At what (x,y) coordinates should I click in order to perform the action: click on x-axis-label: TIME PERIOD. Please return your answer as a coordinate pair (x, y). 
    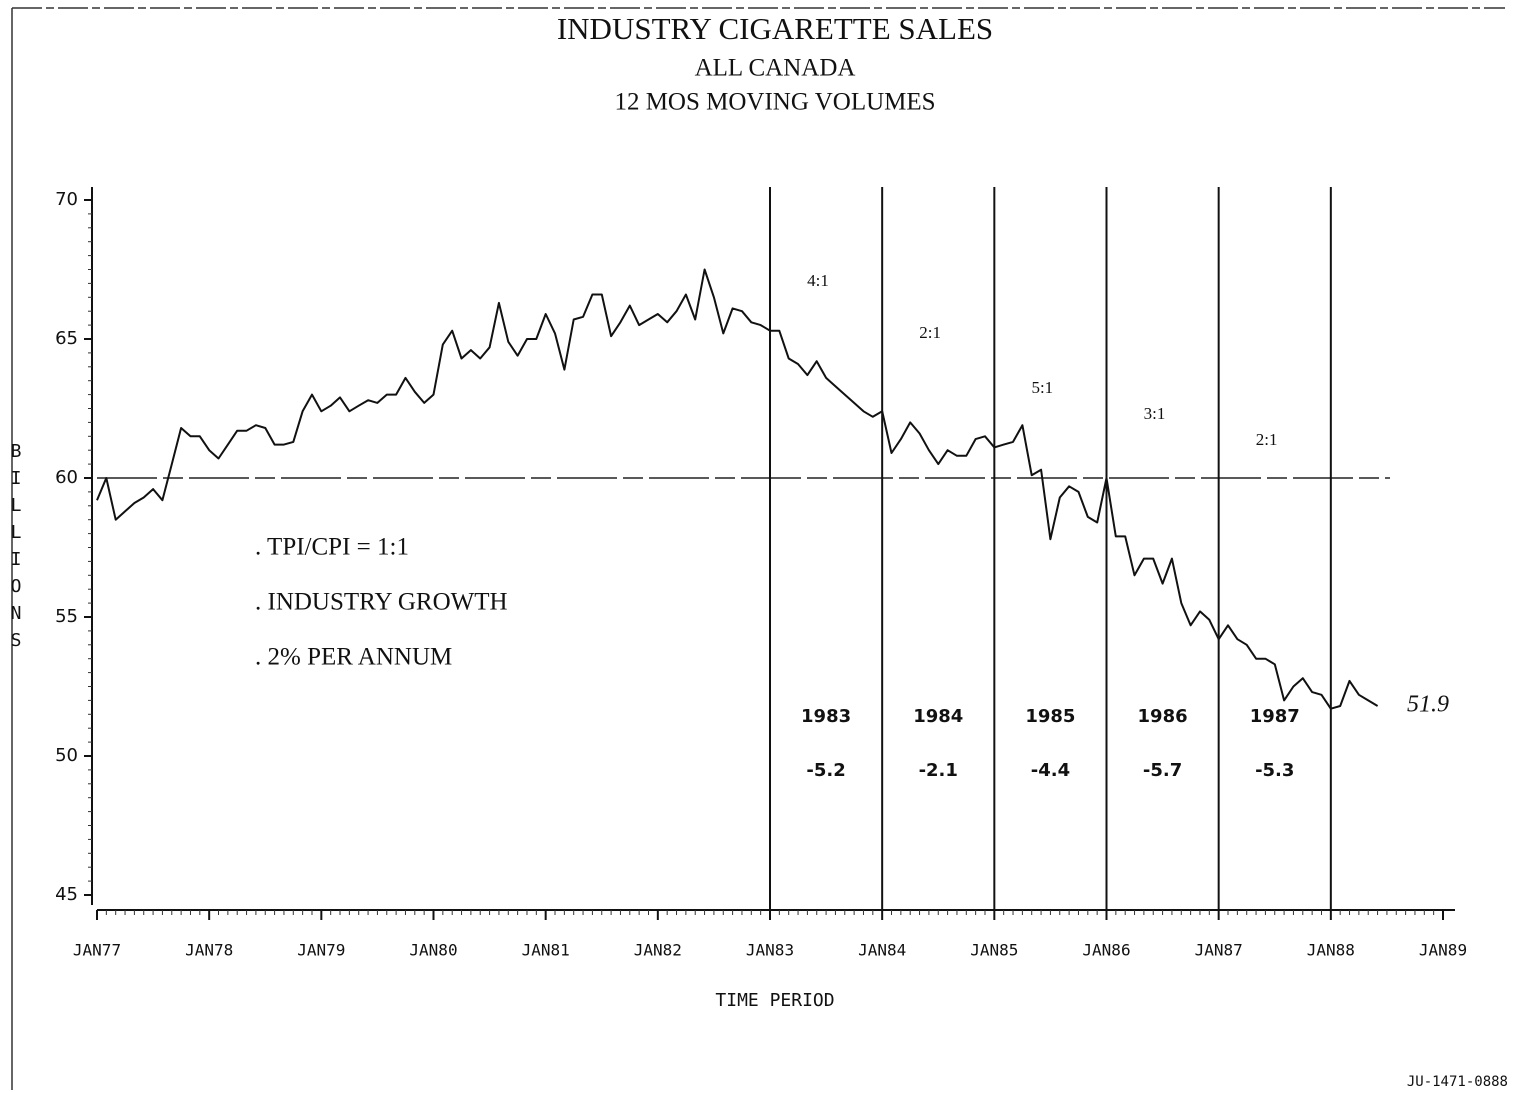
    Looking at the image, I should click on (774, 1000).